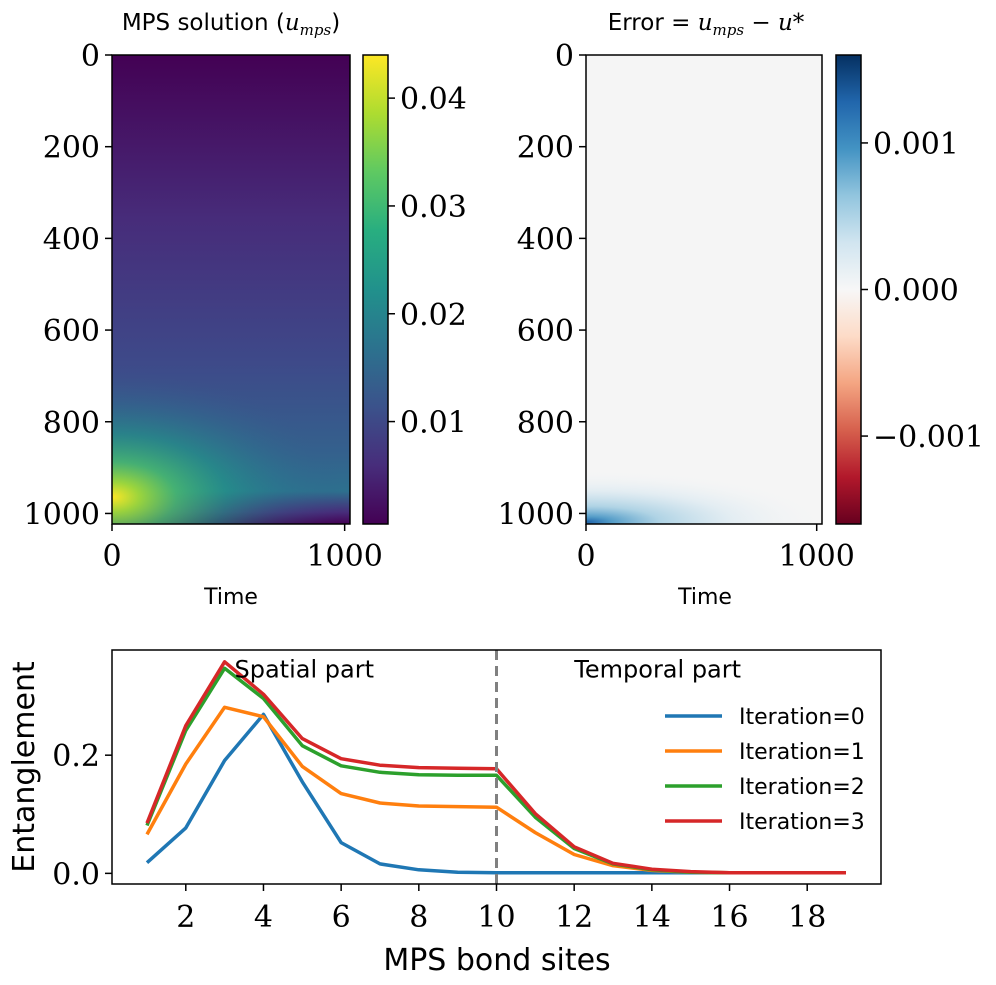 The height and width of the screenshot is (985, 996). What do you see at coordinates (729, 917) in the screenshot?
I see `x-tick-label: 16` at bounding box center [729, 917].